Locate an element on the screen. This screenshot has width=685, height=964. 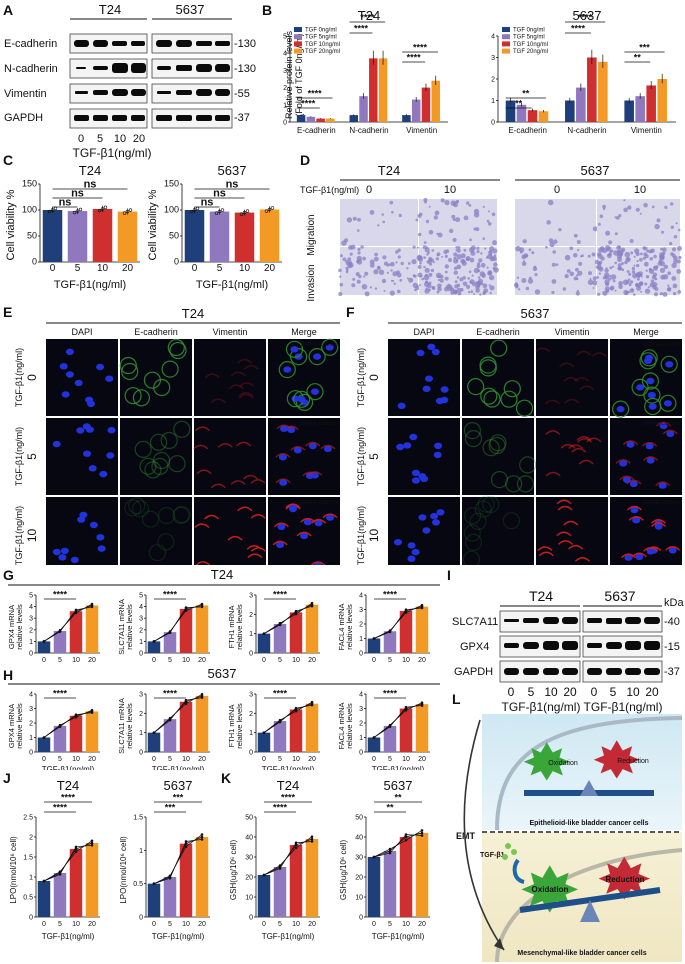
mrna-t24-c2-ytick-label-0: 0 is located at coordinates (251, 654).